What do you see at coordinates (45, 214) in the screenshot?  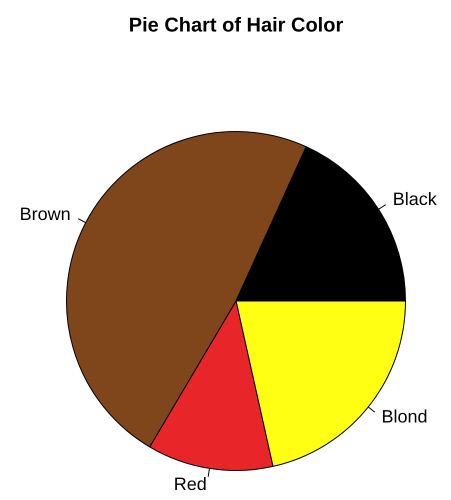 I see `slice-label: Brown` at bounding box center [45, 214].